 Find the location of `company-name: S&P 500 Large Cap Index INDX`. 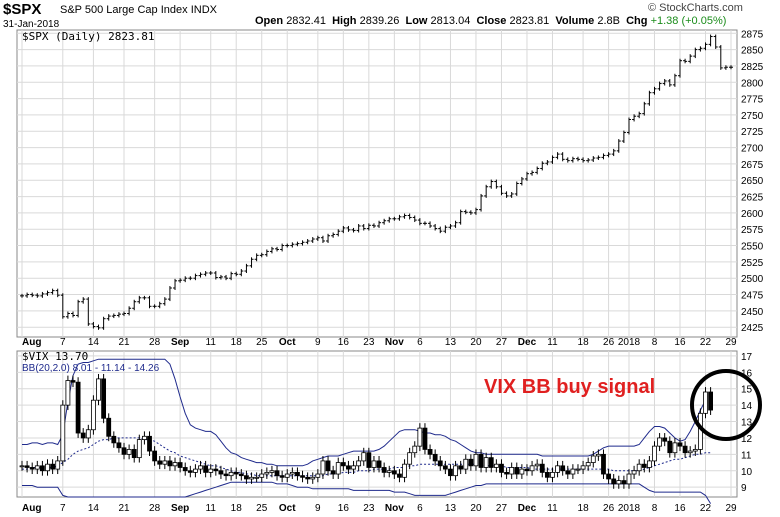

company-name: S&P 500 Large Cap Index INDX is located at coordinates (138, 10).